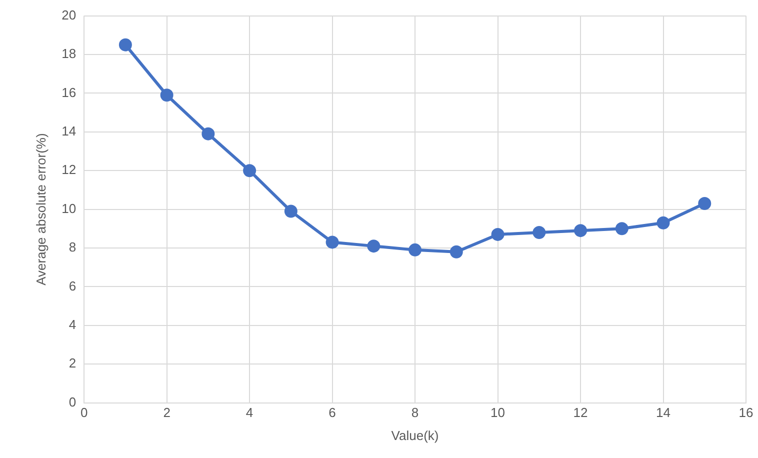 Image resolution: width=758 pixels, height=458 pixels. What do you see at coordinates (72, 324) in the screenshot?
I see `y-tick-label: 4` at bounding box center [72, 324].